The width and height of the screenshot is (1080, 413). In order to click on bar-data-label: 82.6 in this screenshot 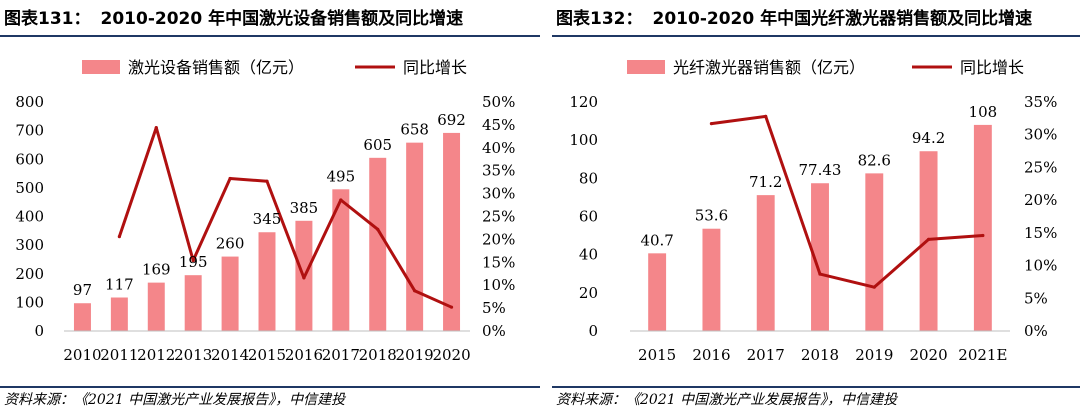, I will do `click(874, 160)`.